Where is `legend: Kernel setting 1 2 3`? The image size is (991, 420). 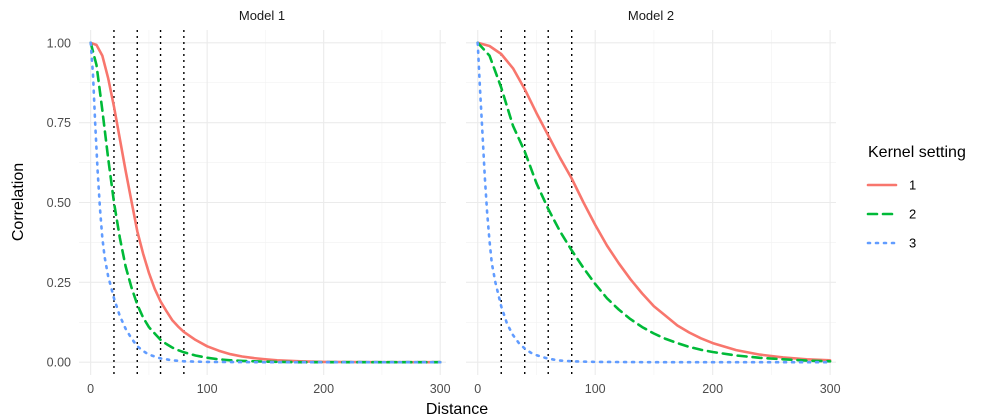
legend: Kernel setting 1 2 3 is located at coordinates (916, 197).